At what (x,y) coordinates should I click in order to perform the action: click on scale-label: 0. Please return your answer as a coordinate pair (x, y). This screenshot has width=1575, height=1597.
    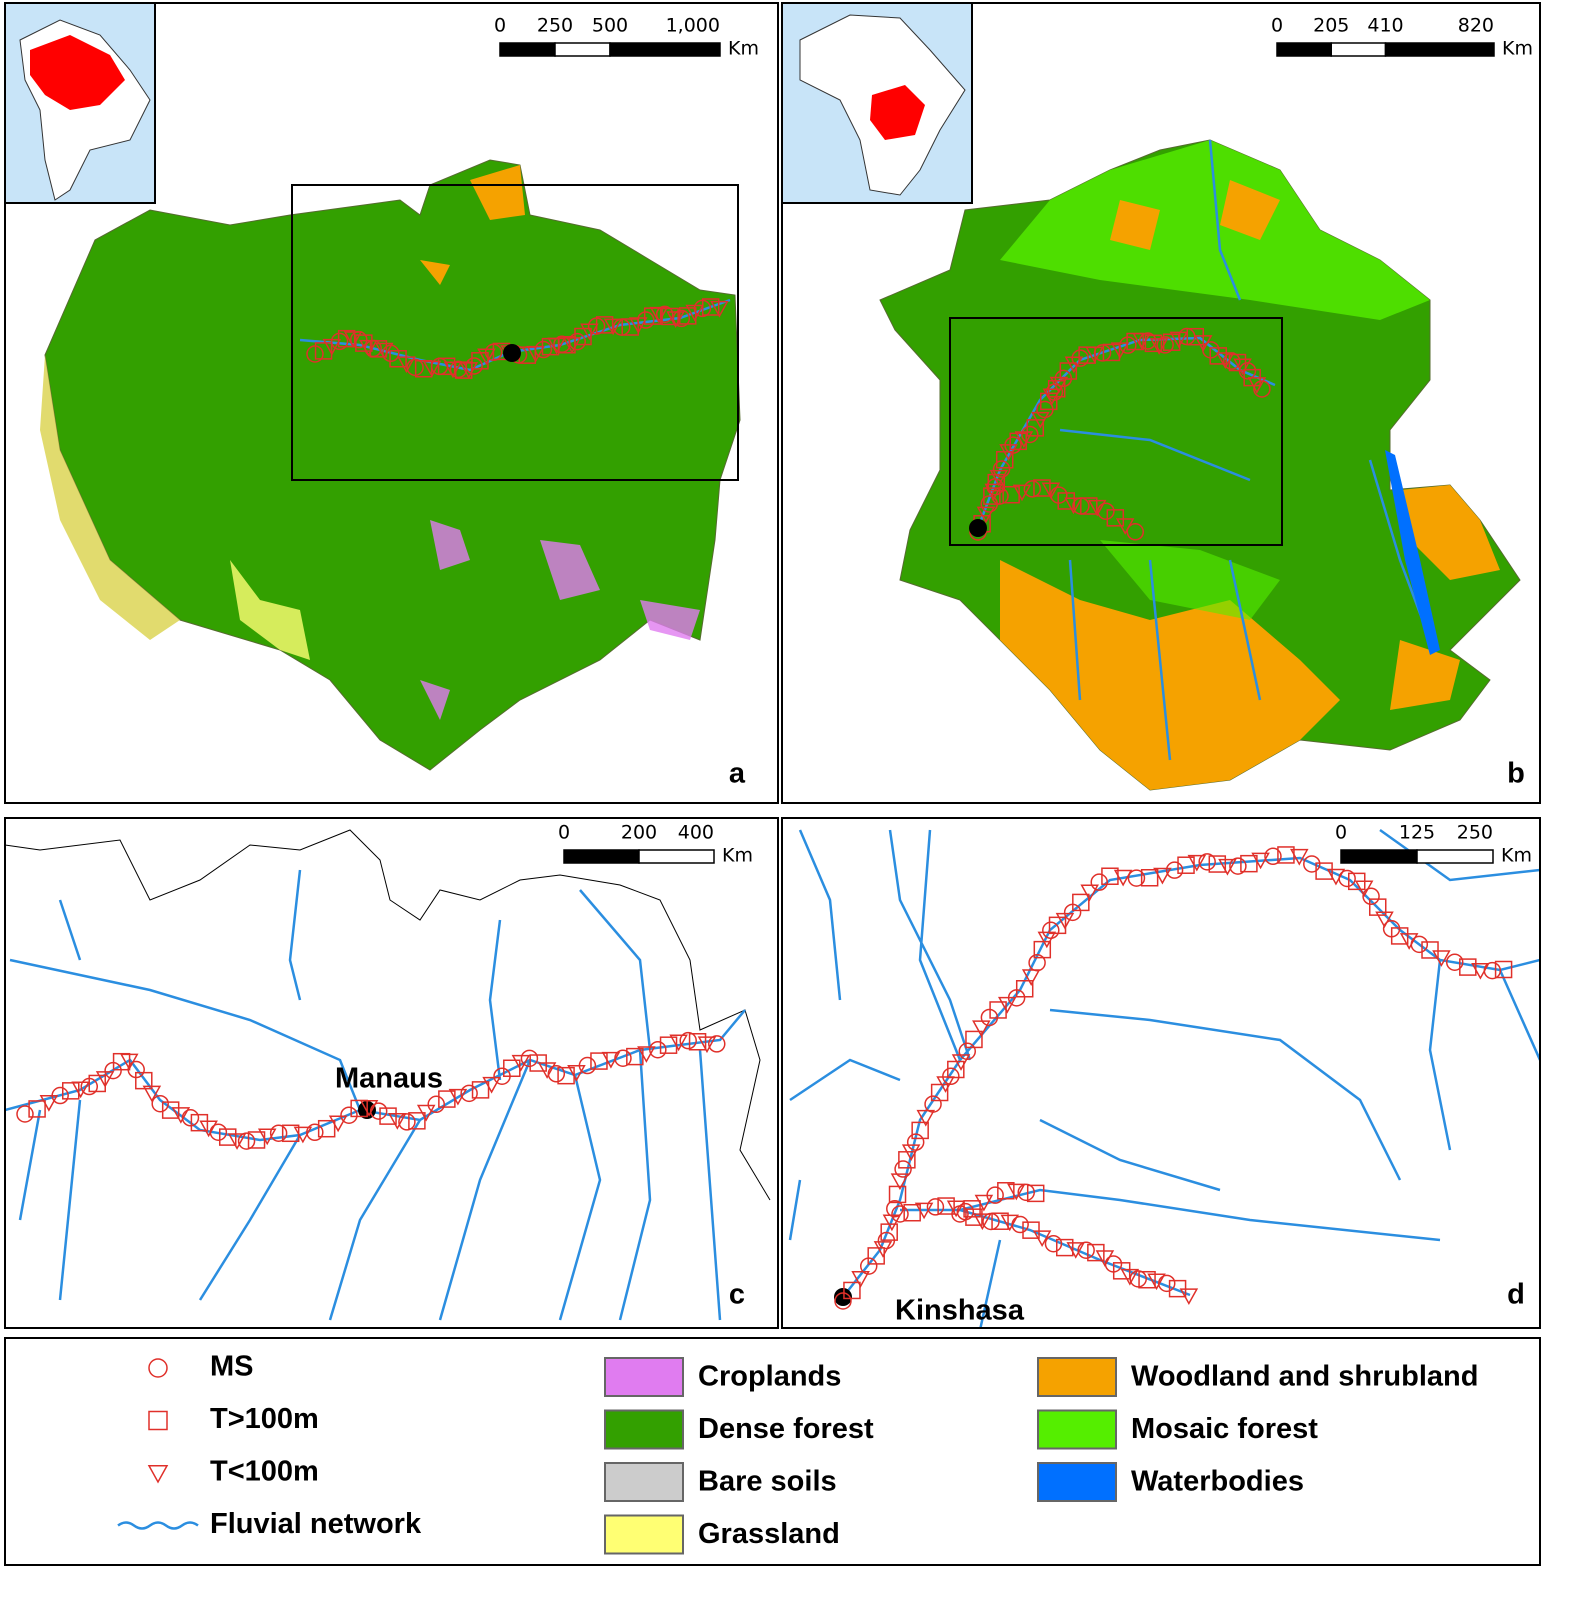
    Looking at the image, I should click on (1277, 26).